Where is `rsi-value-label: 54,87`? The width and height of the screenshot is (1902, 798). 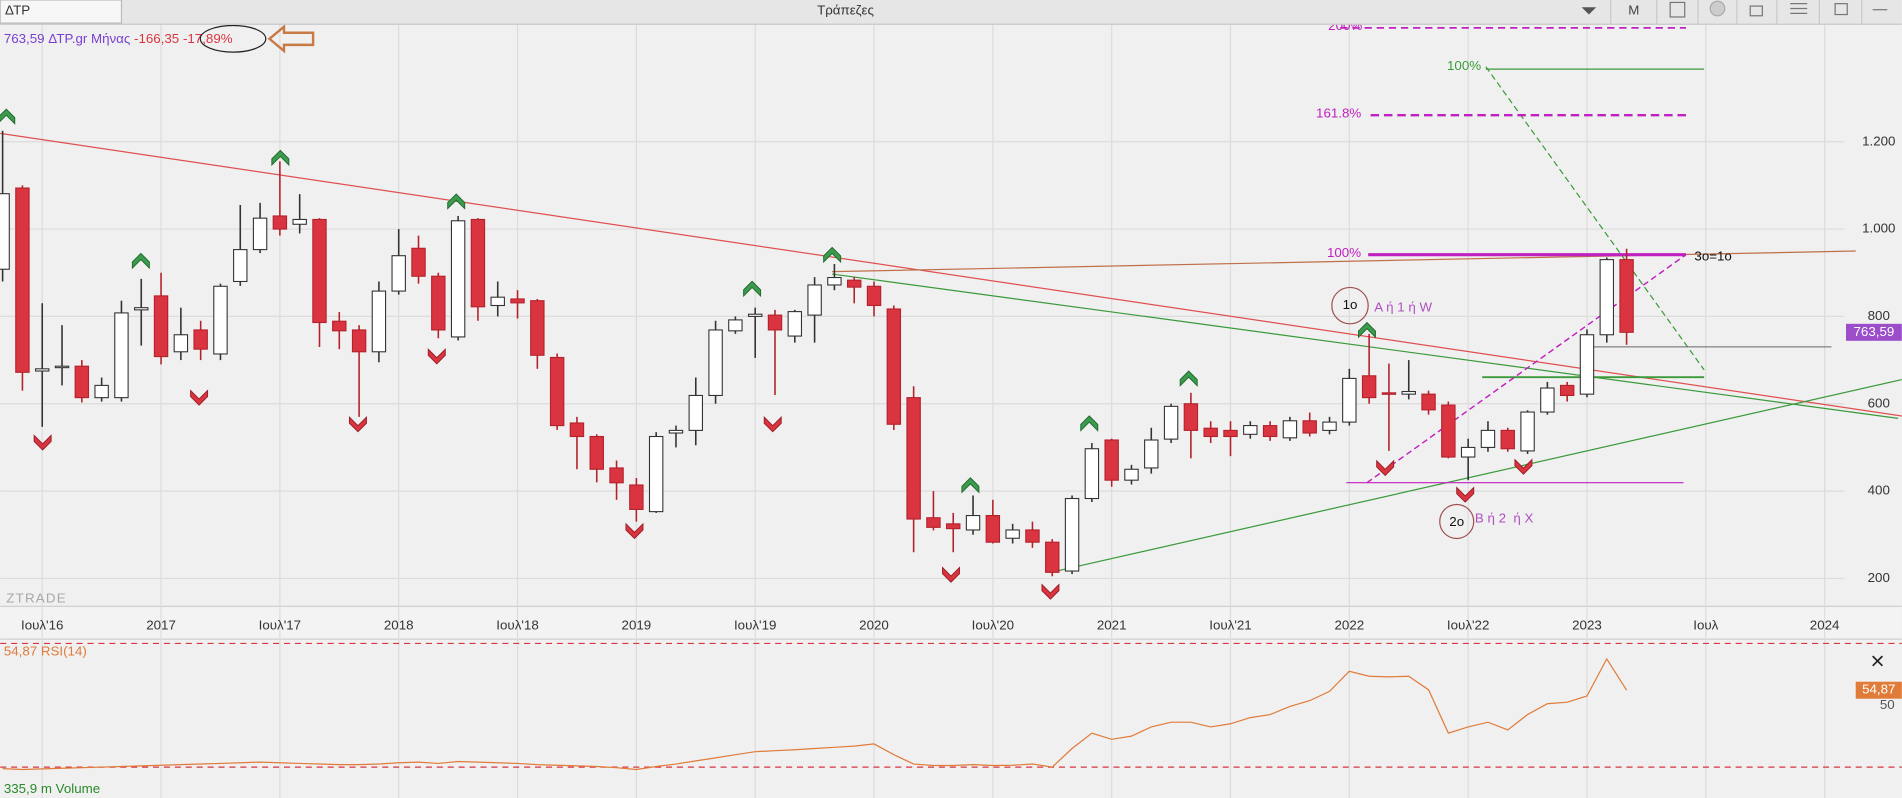
rsi-value-label: 54,87 is located at coordinates (1878, 689).